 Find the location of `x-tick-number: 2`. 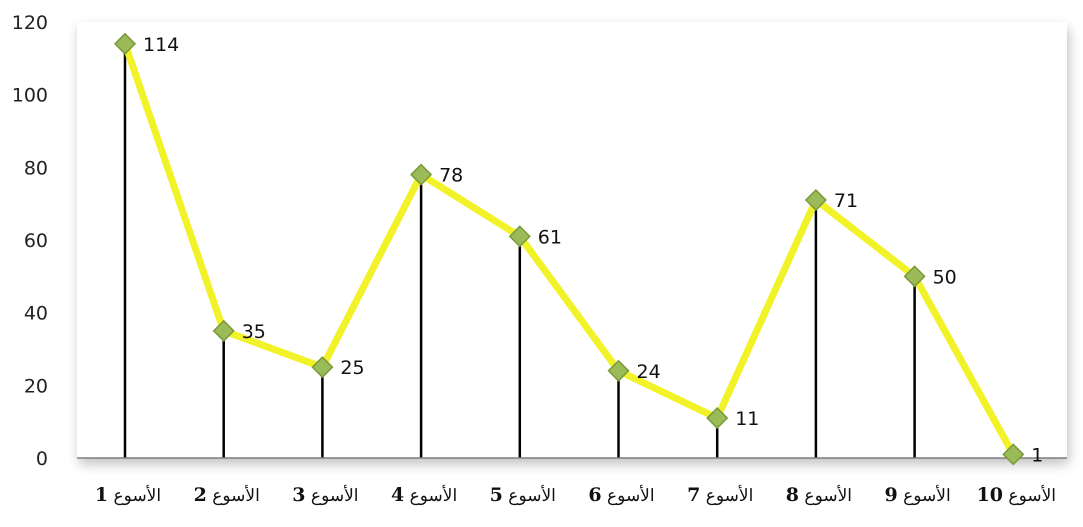

x-tick-number: 2 is located at coordinates (200, 495).